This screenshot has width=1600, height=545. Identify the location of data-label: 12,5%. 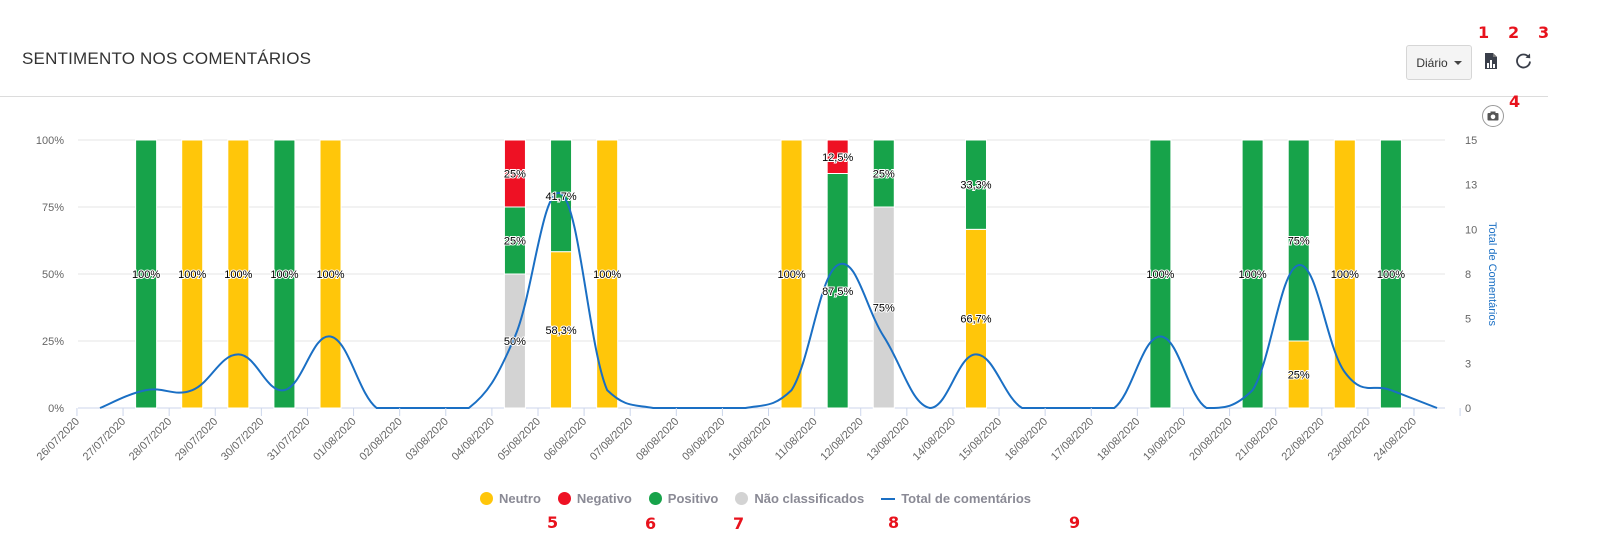
(837, 158).